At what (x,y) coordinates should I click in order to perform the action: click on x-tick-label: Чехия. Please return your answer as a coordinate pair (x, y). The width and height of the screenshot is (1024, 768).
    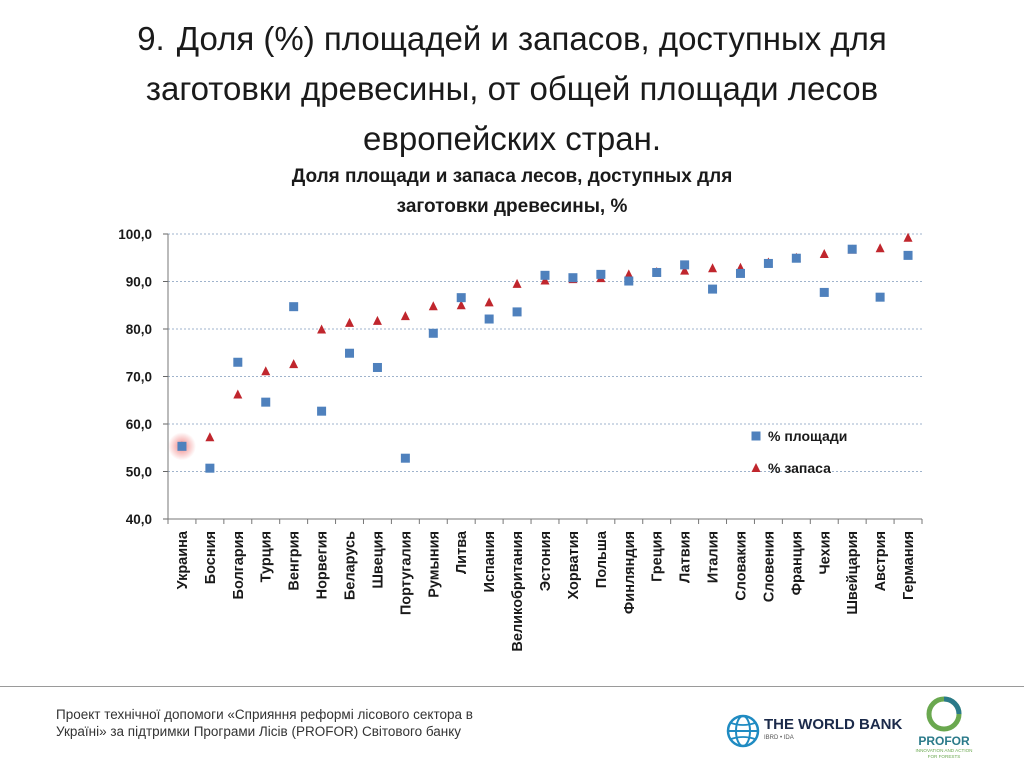
    Looking at the image, I should click on (825, 553).